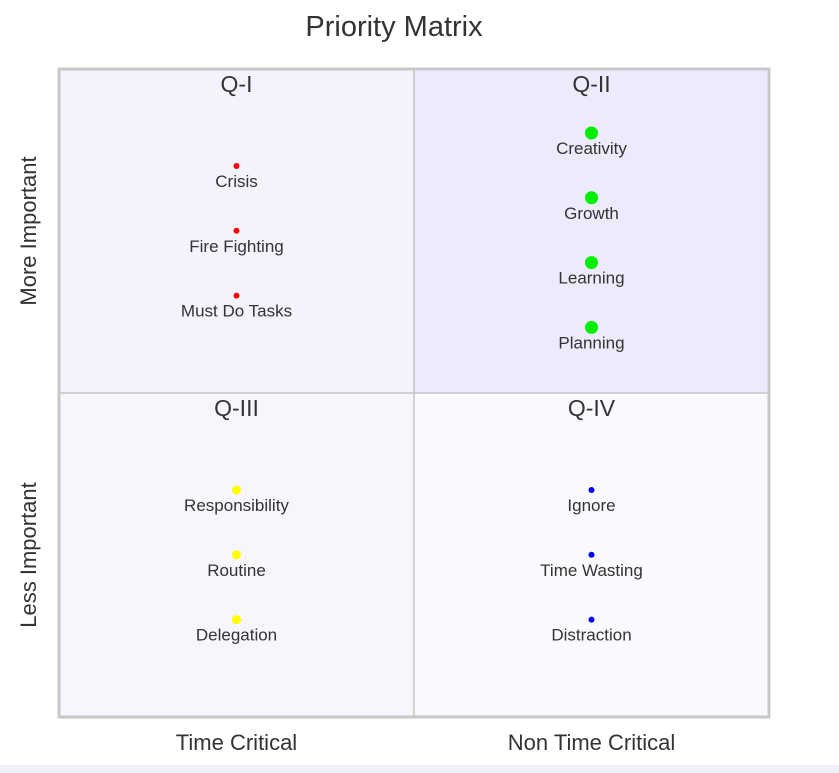 The height and width of the screenshot is (773, 839). Describe the element at coordinates (236, 166) in the screenshot. I see `marker-crisis` at that location.